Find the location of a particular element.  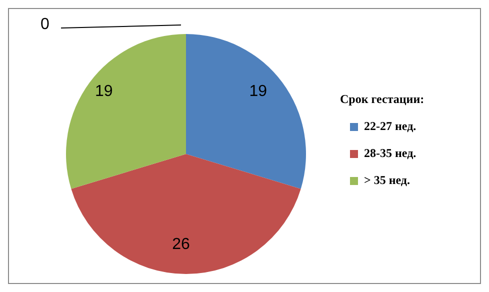

text: 0 is located at coordinates (45, 25).